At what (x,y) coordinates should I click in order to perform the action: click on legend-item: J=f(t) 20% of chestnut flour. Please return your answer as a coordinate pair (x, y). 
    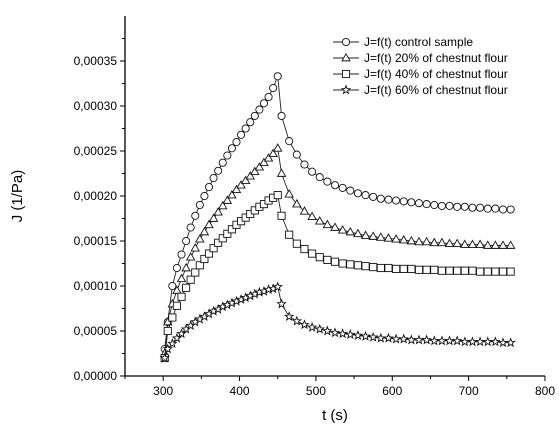
    Looking at the image, I should click on (420, 58).